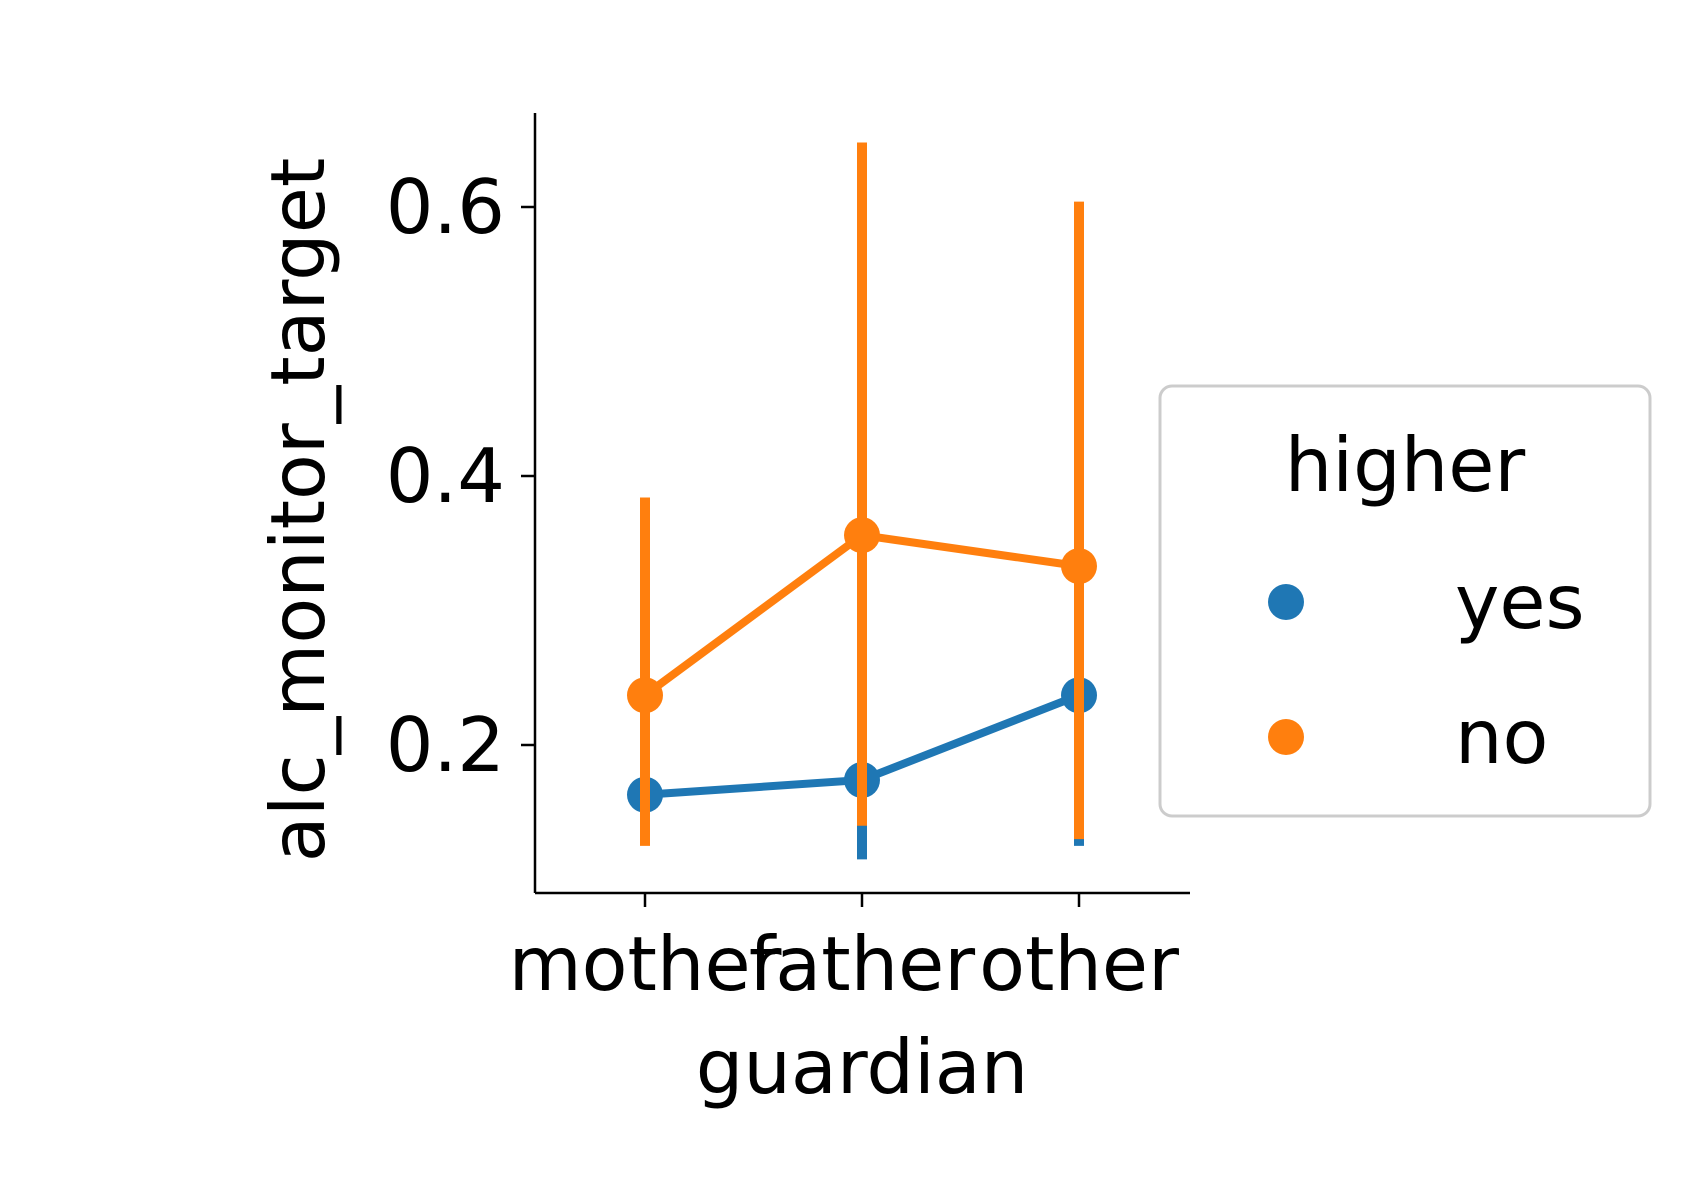  I want to click on y-axis-label: alc_monitor_target, so click(298, 510).